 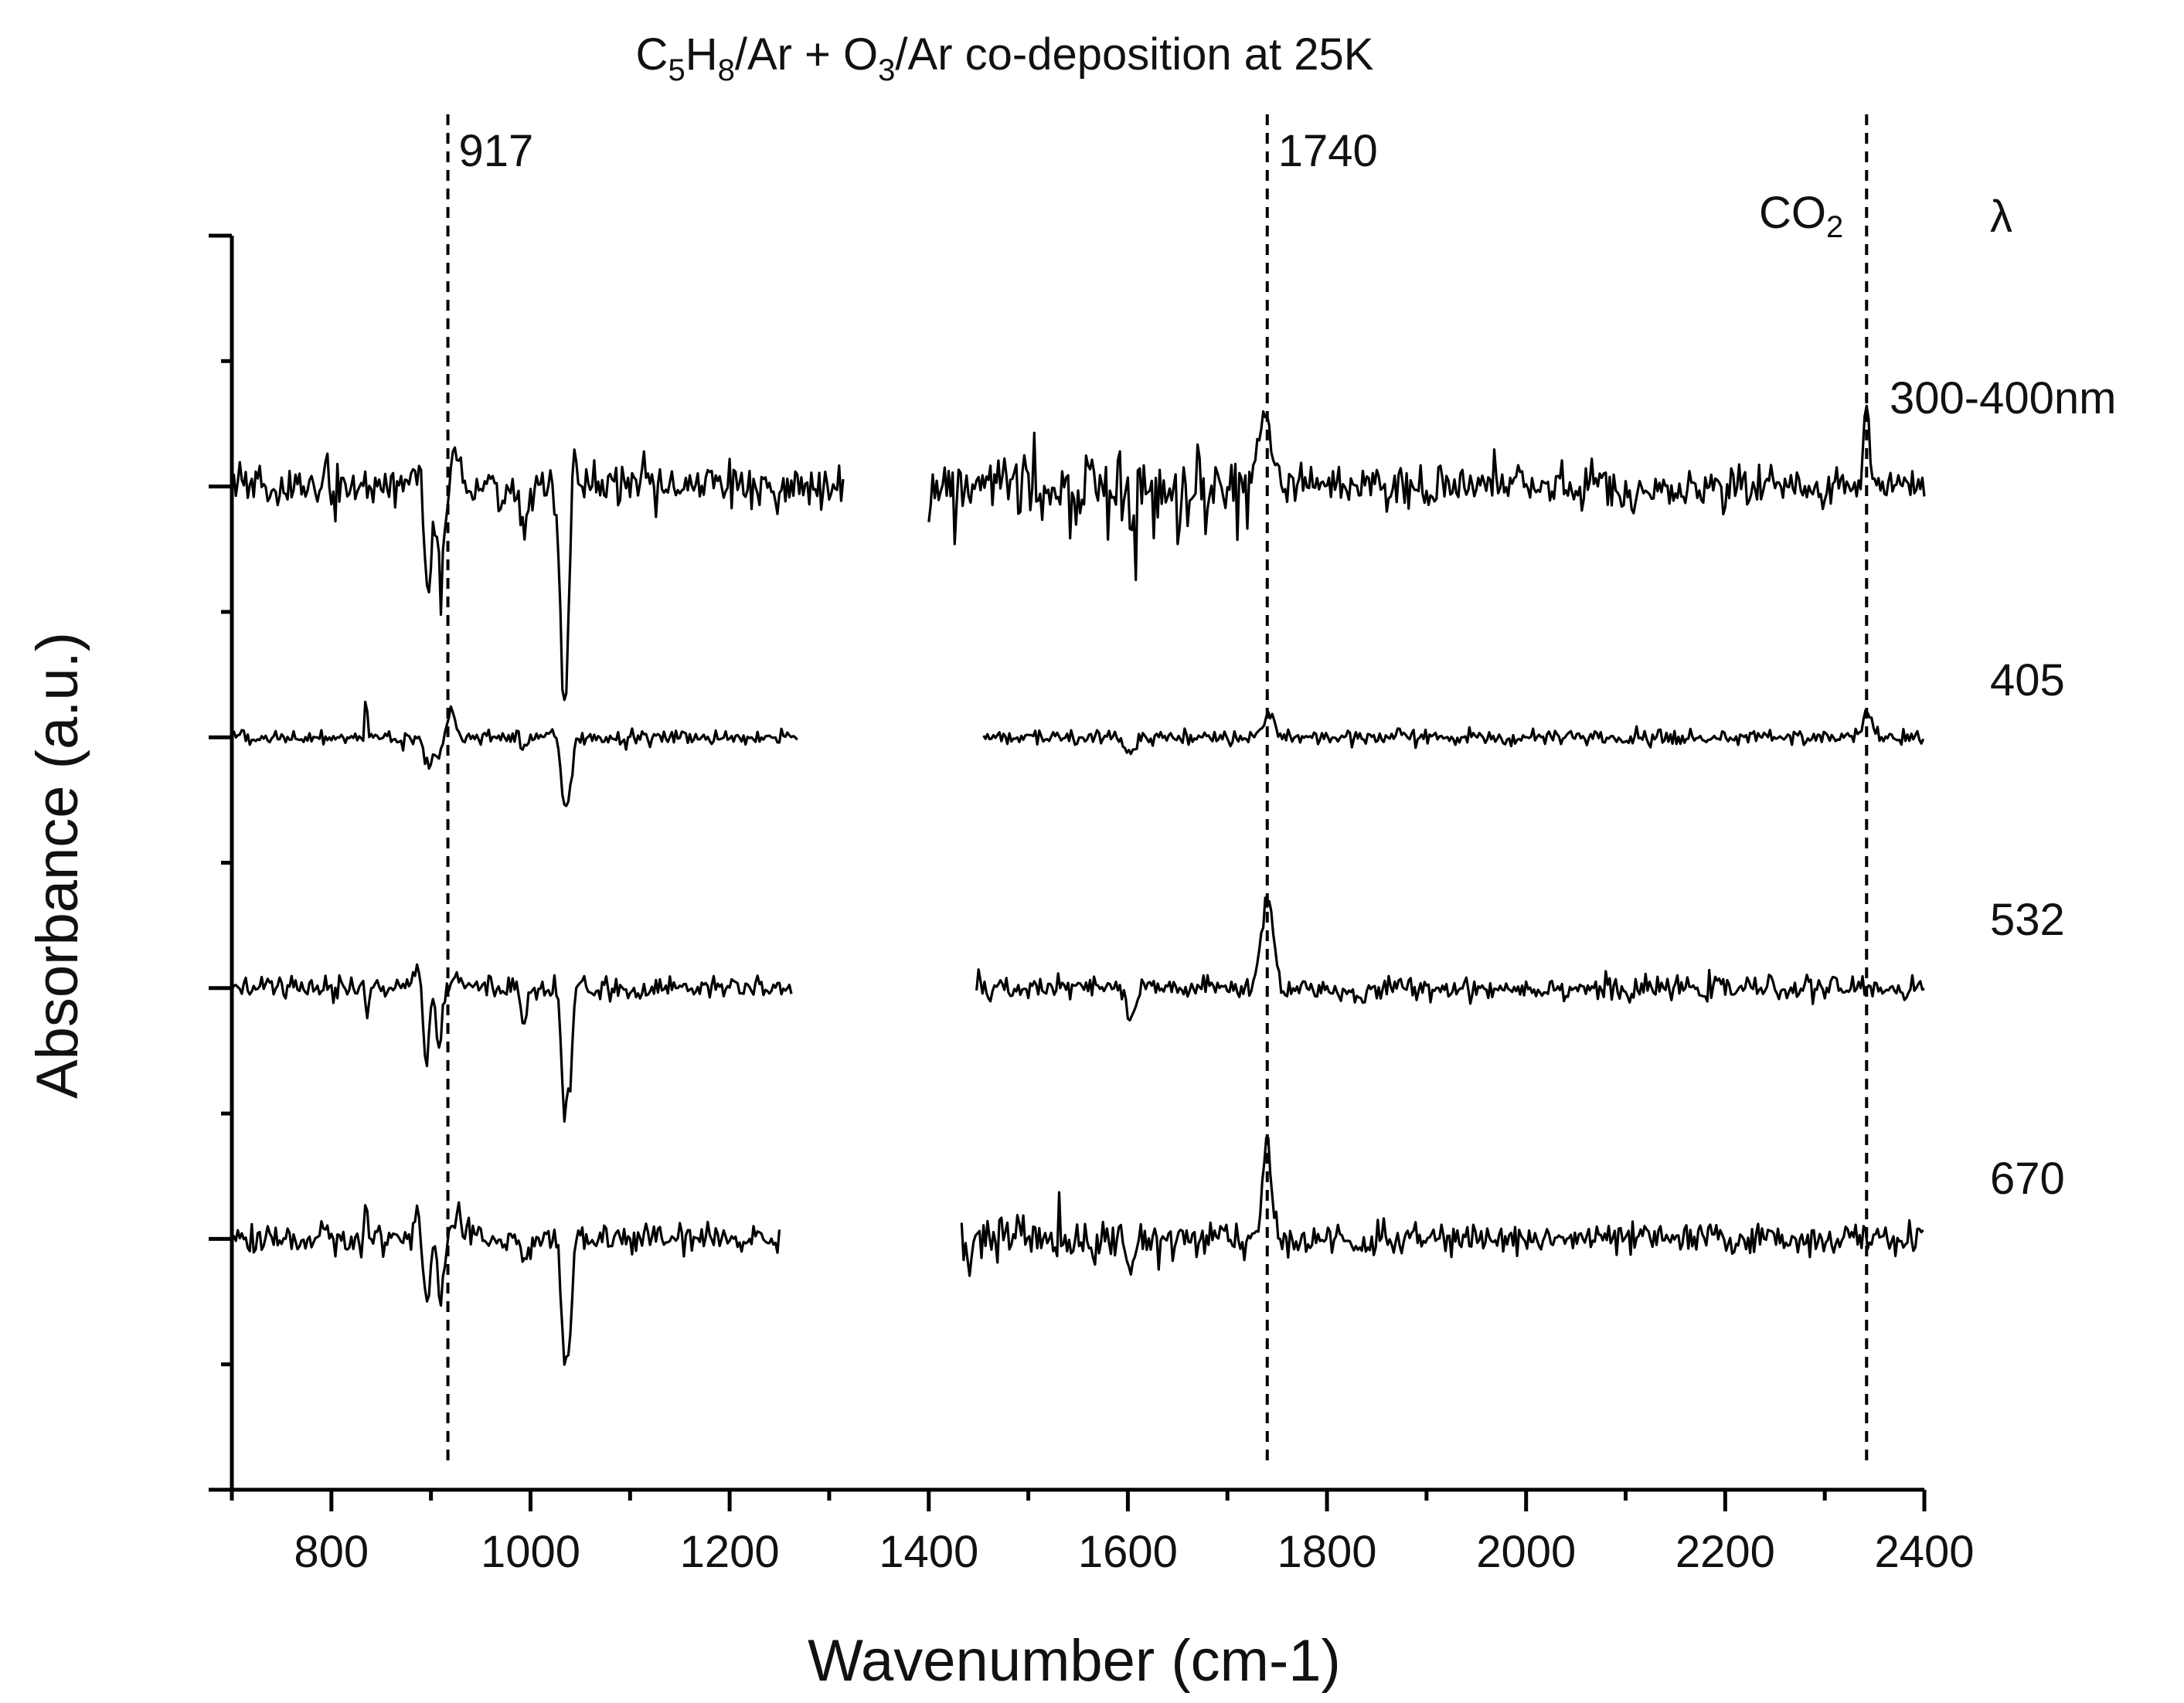 I want to click on reference-label: 917, so click(x=497, y=151).